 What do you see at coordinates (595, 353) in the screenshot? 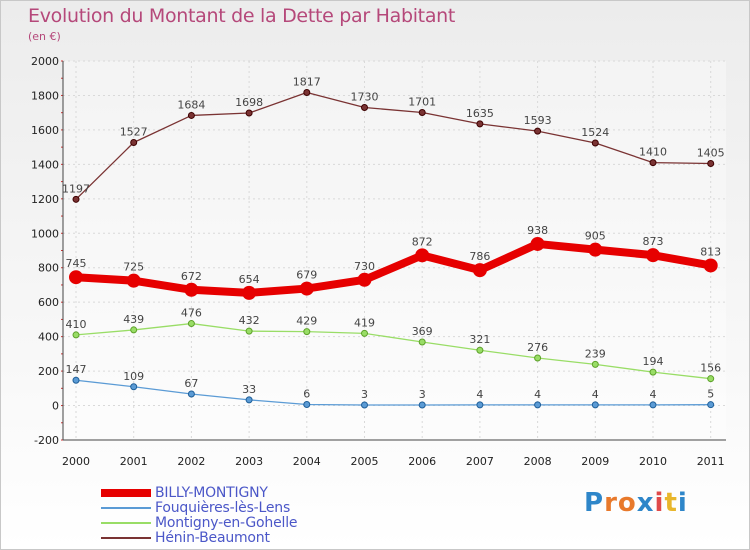
I see `data-label-montigny-en-gohelle: 239` at bounding box center [595, 353].